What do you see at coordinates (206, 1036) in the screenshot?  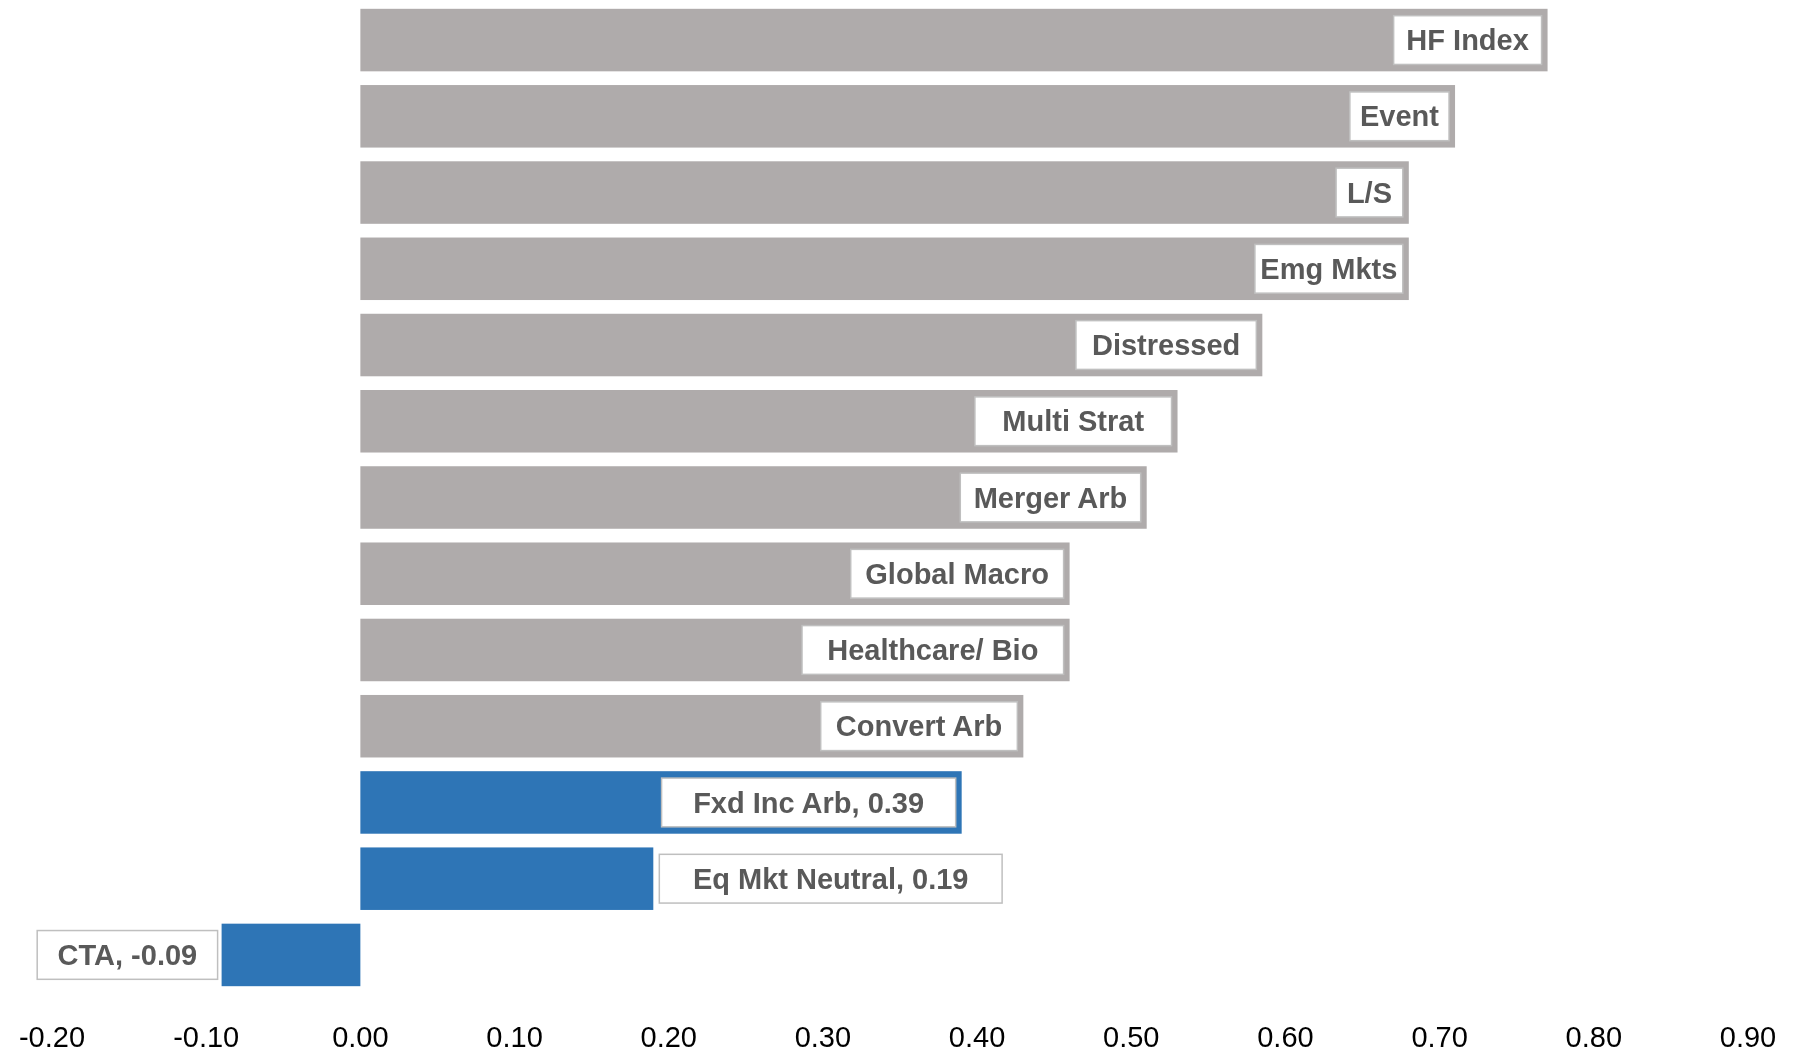 I see `x-tick-label: -0.10` at bounding box center [206, 1036].